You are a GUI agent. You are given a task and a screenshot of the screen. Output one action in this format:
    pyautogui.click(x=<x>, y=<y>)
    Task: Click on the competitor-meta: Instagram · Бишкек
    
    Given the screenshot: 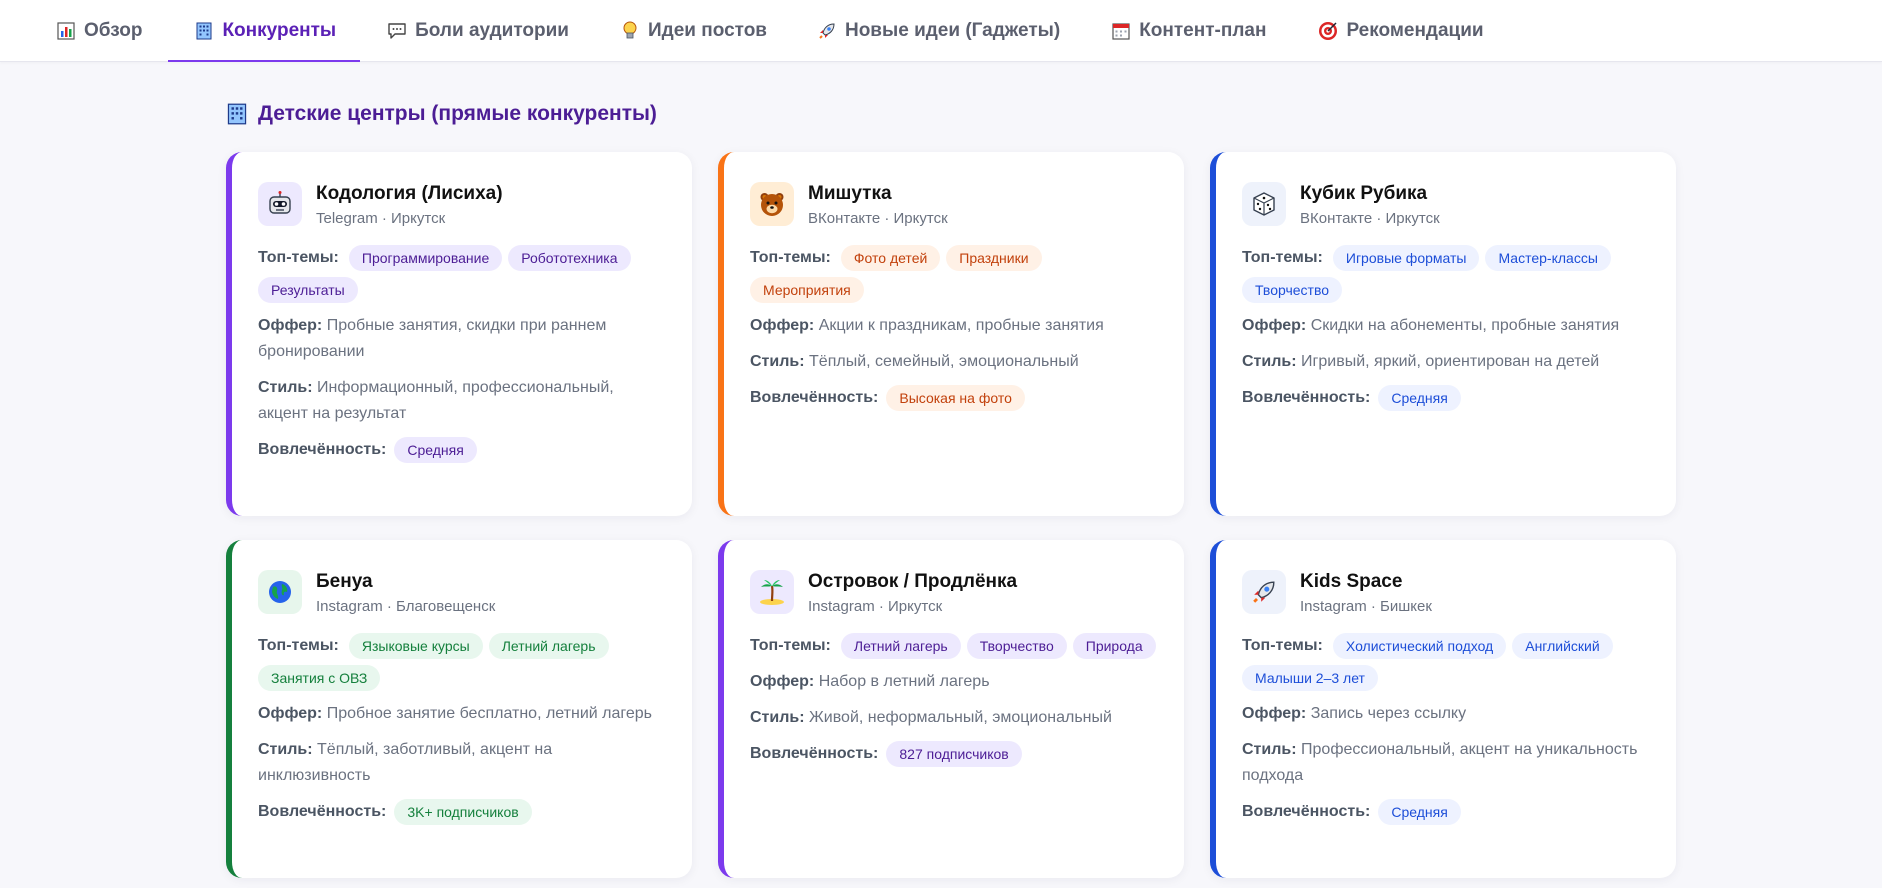 What is the action you would take?
    pyautogui.click(x=1366, y=606)
    